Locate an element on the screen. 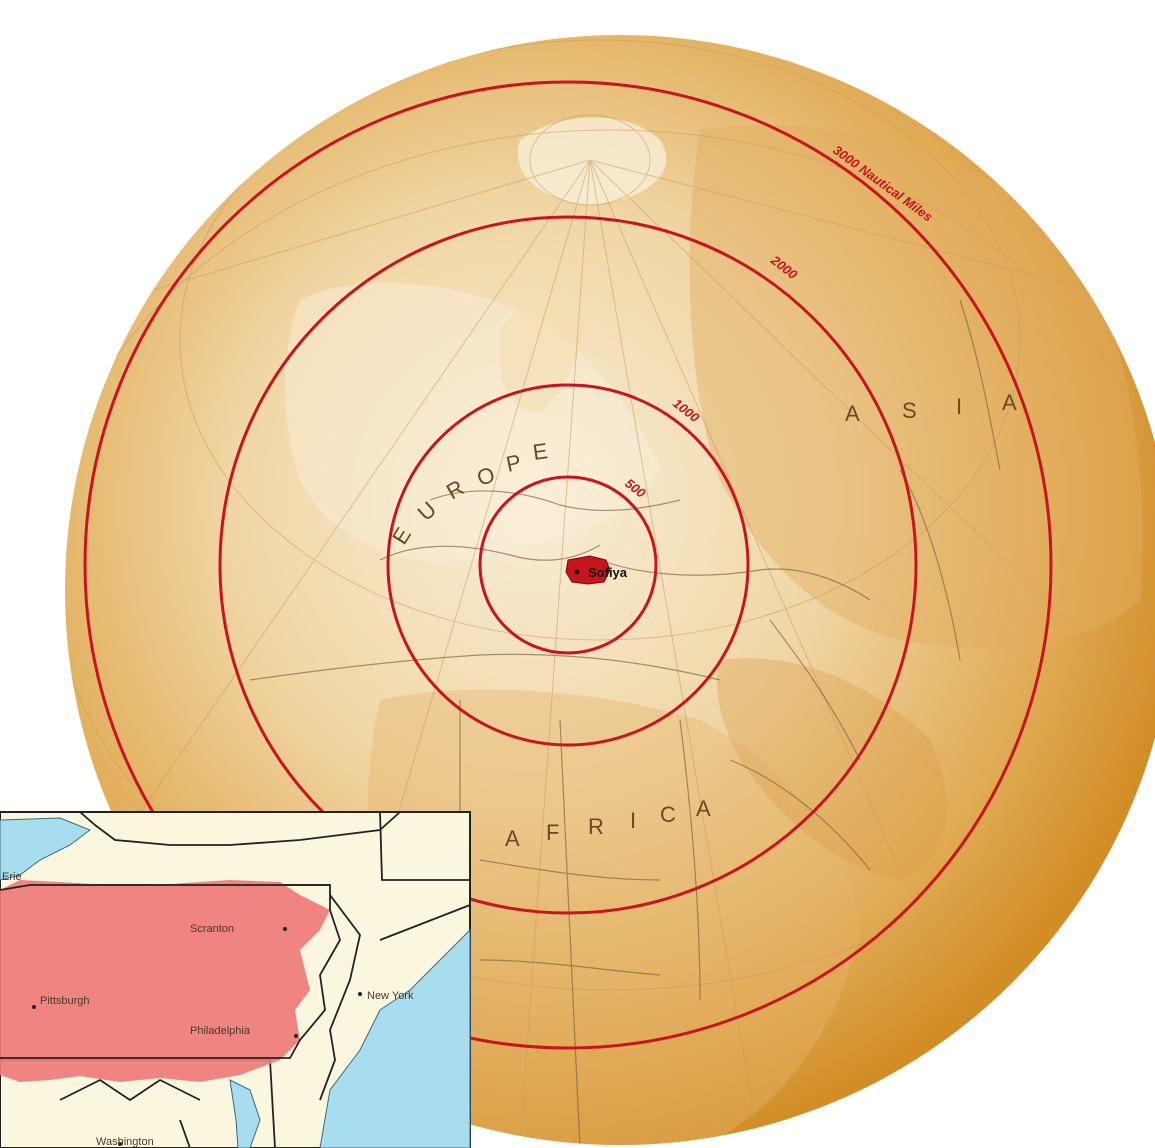 The image size is (1155, 1148). asia-letter: S is located at coordinates (909, 410).